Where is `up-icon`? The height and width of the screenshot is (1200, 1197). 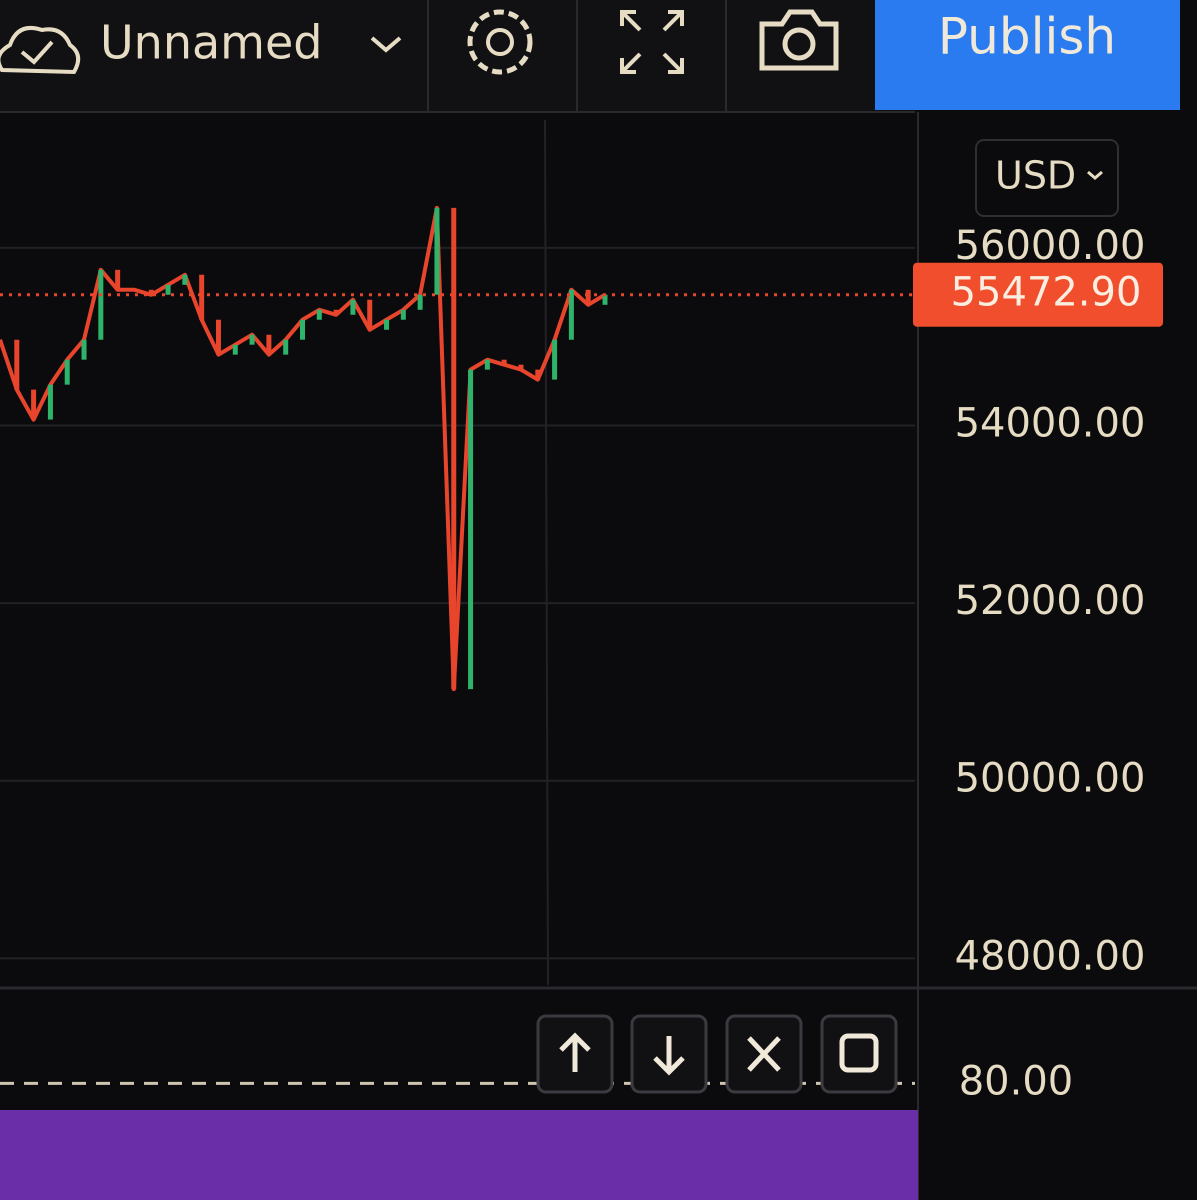
up-icon is located at coordinates (575, 1052).